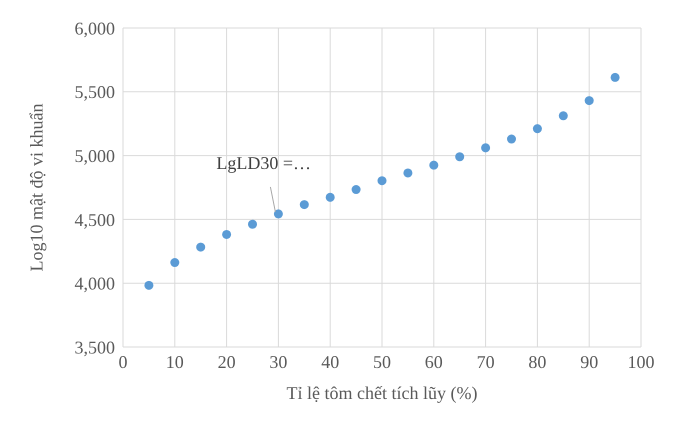 Image resolution: width=679 pixels, height=425 pixels. What do you see at coordinates (227, 362) in the screenshot?
I see `x-tick-label: 20` at bounding box center [227, 362].